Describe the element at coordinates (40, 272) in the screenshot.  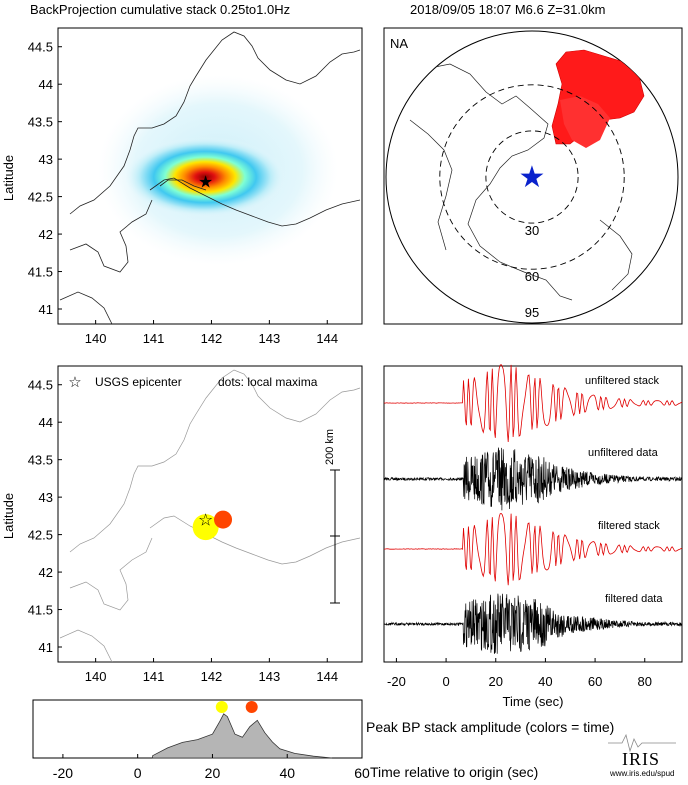
I see `top-map-lat-tick-label: 41.5` at that location.